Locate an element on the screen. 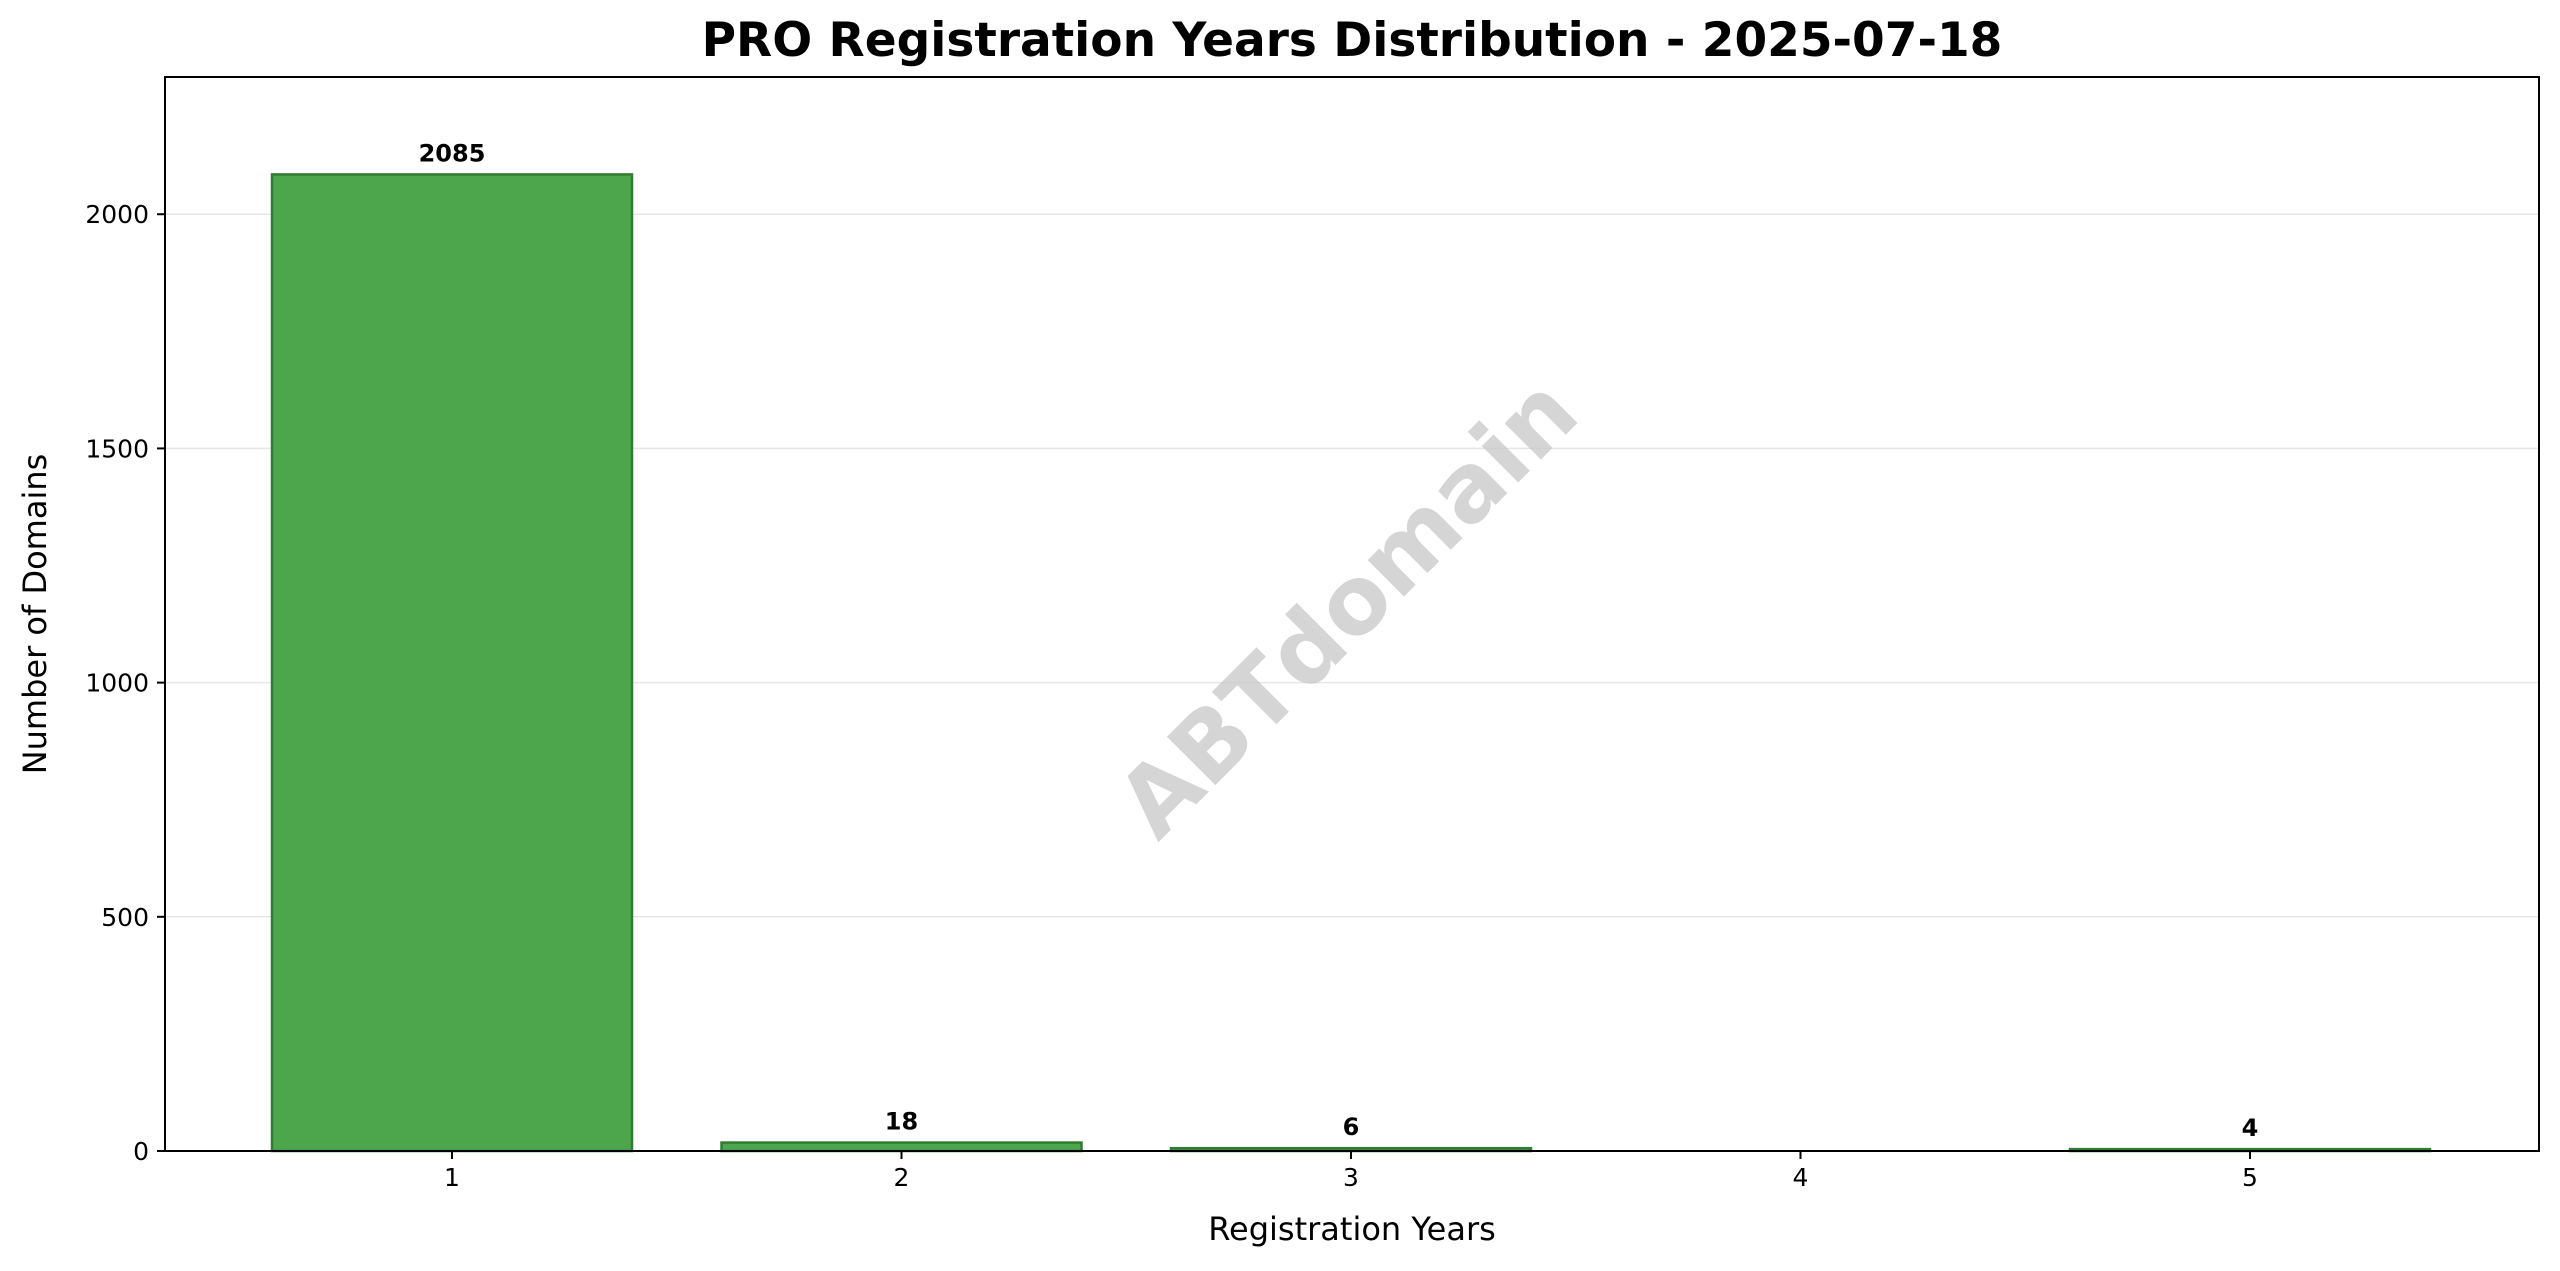 Image resolution: width=2560 pixels, height=1271 pixels. y-axis-label: Number of Domains is located at coordinates (35, 614).